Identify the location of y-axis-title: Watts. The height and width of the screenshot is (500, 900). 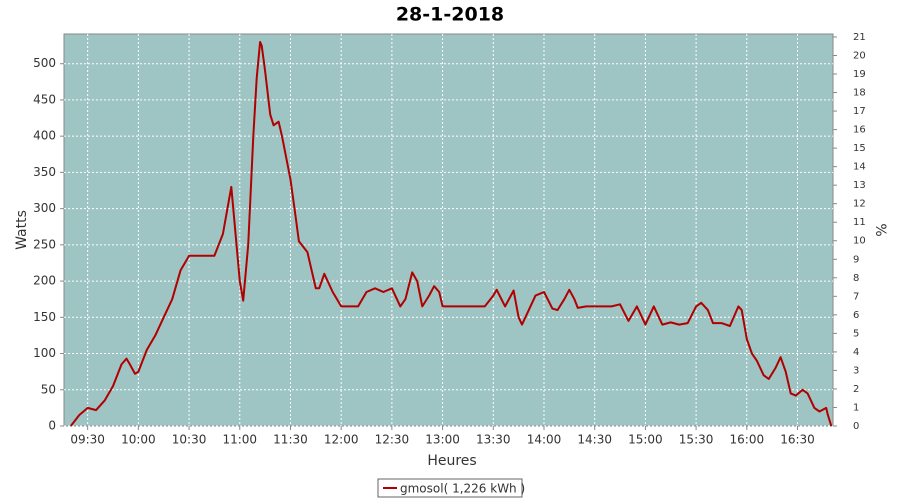
(22, 230).